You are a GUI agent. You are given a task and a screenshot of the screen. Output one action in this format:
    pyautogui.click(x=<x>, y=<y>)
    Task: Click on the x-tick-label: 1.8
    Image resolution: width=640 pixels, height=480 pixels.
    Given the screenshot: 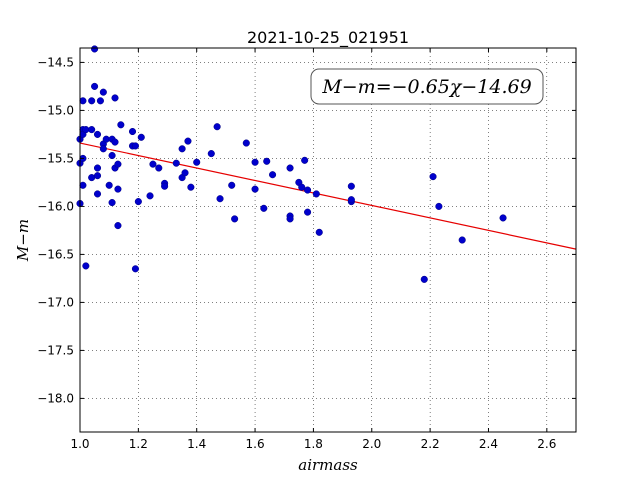 What is the action you would take?
    pyautogui.click(x=313, y=444)
    